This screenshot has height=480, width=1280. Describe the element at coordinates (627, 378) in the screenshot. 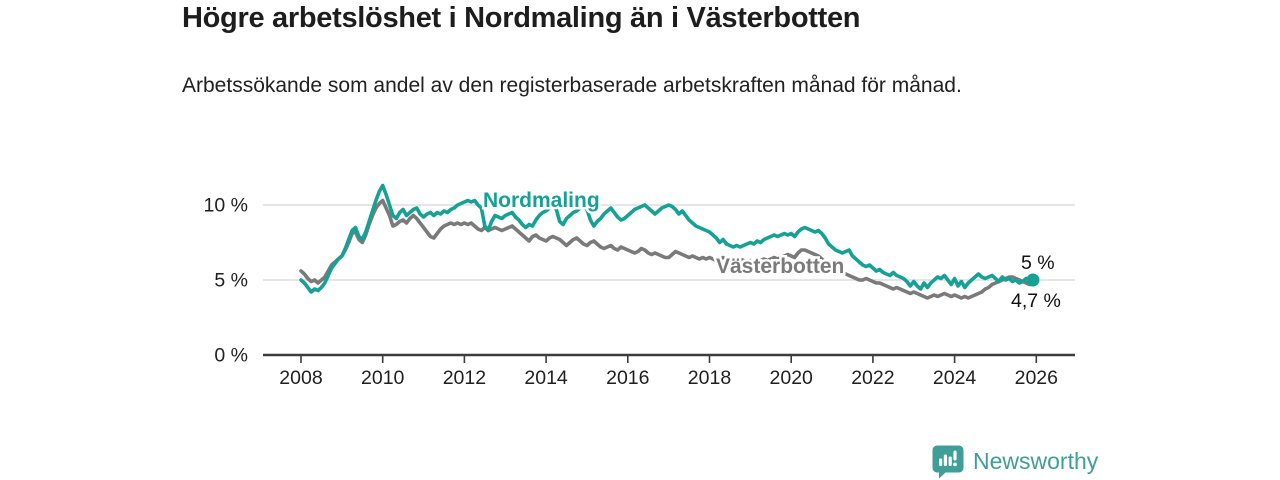

I see `x-tick-label: 2016` at that location.